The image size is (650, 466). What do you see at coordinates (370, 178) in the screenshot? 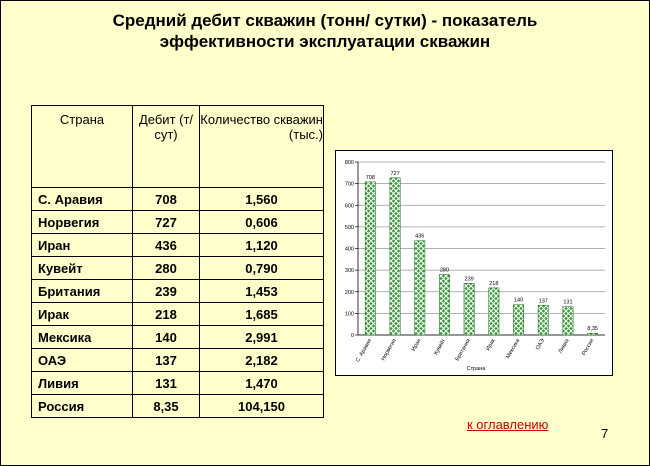
I see `data-label: 708` at bounding box center [370, 178].